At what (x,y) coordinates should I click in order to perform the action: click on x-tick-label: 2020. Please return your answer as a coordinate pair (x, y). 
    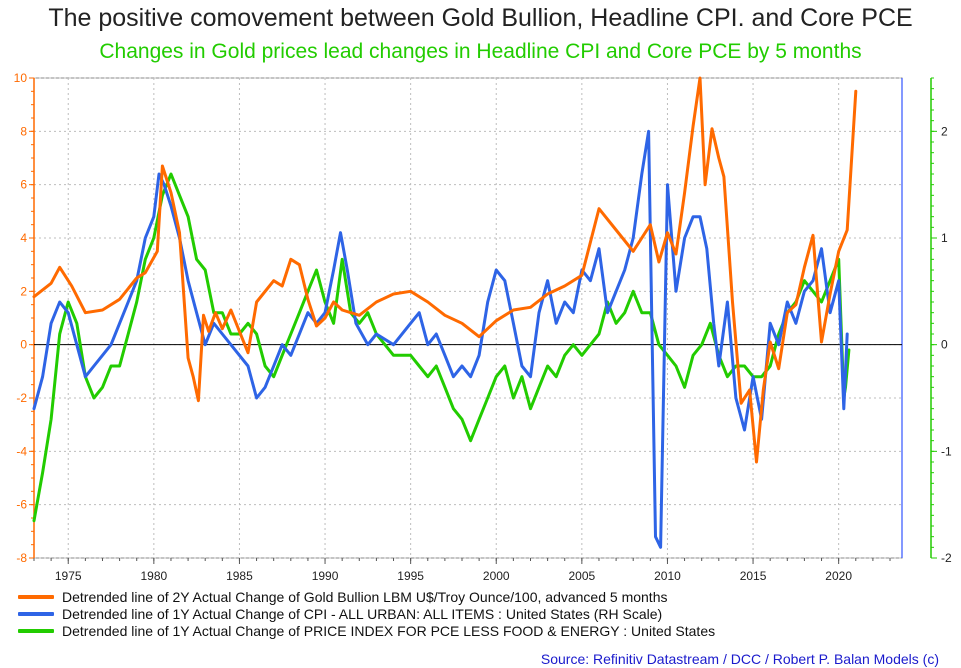
    Looking at the image, I should click on (838, 576).